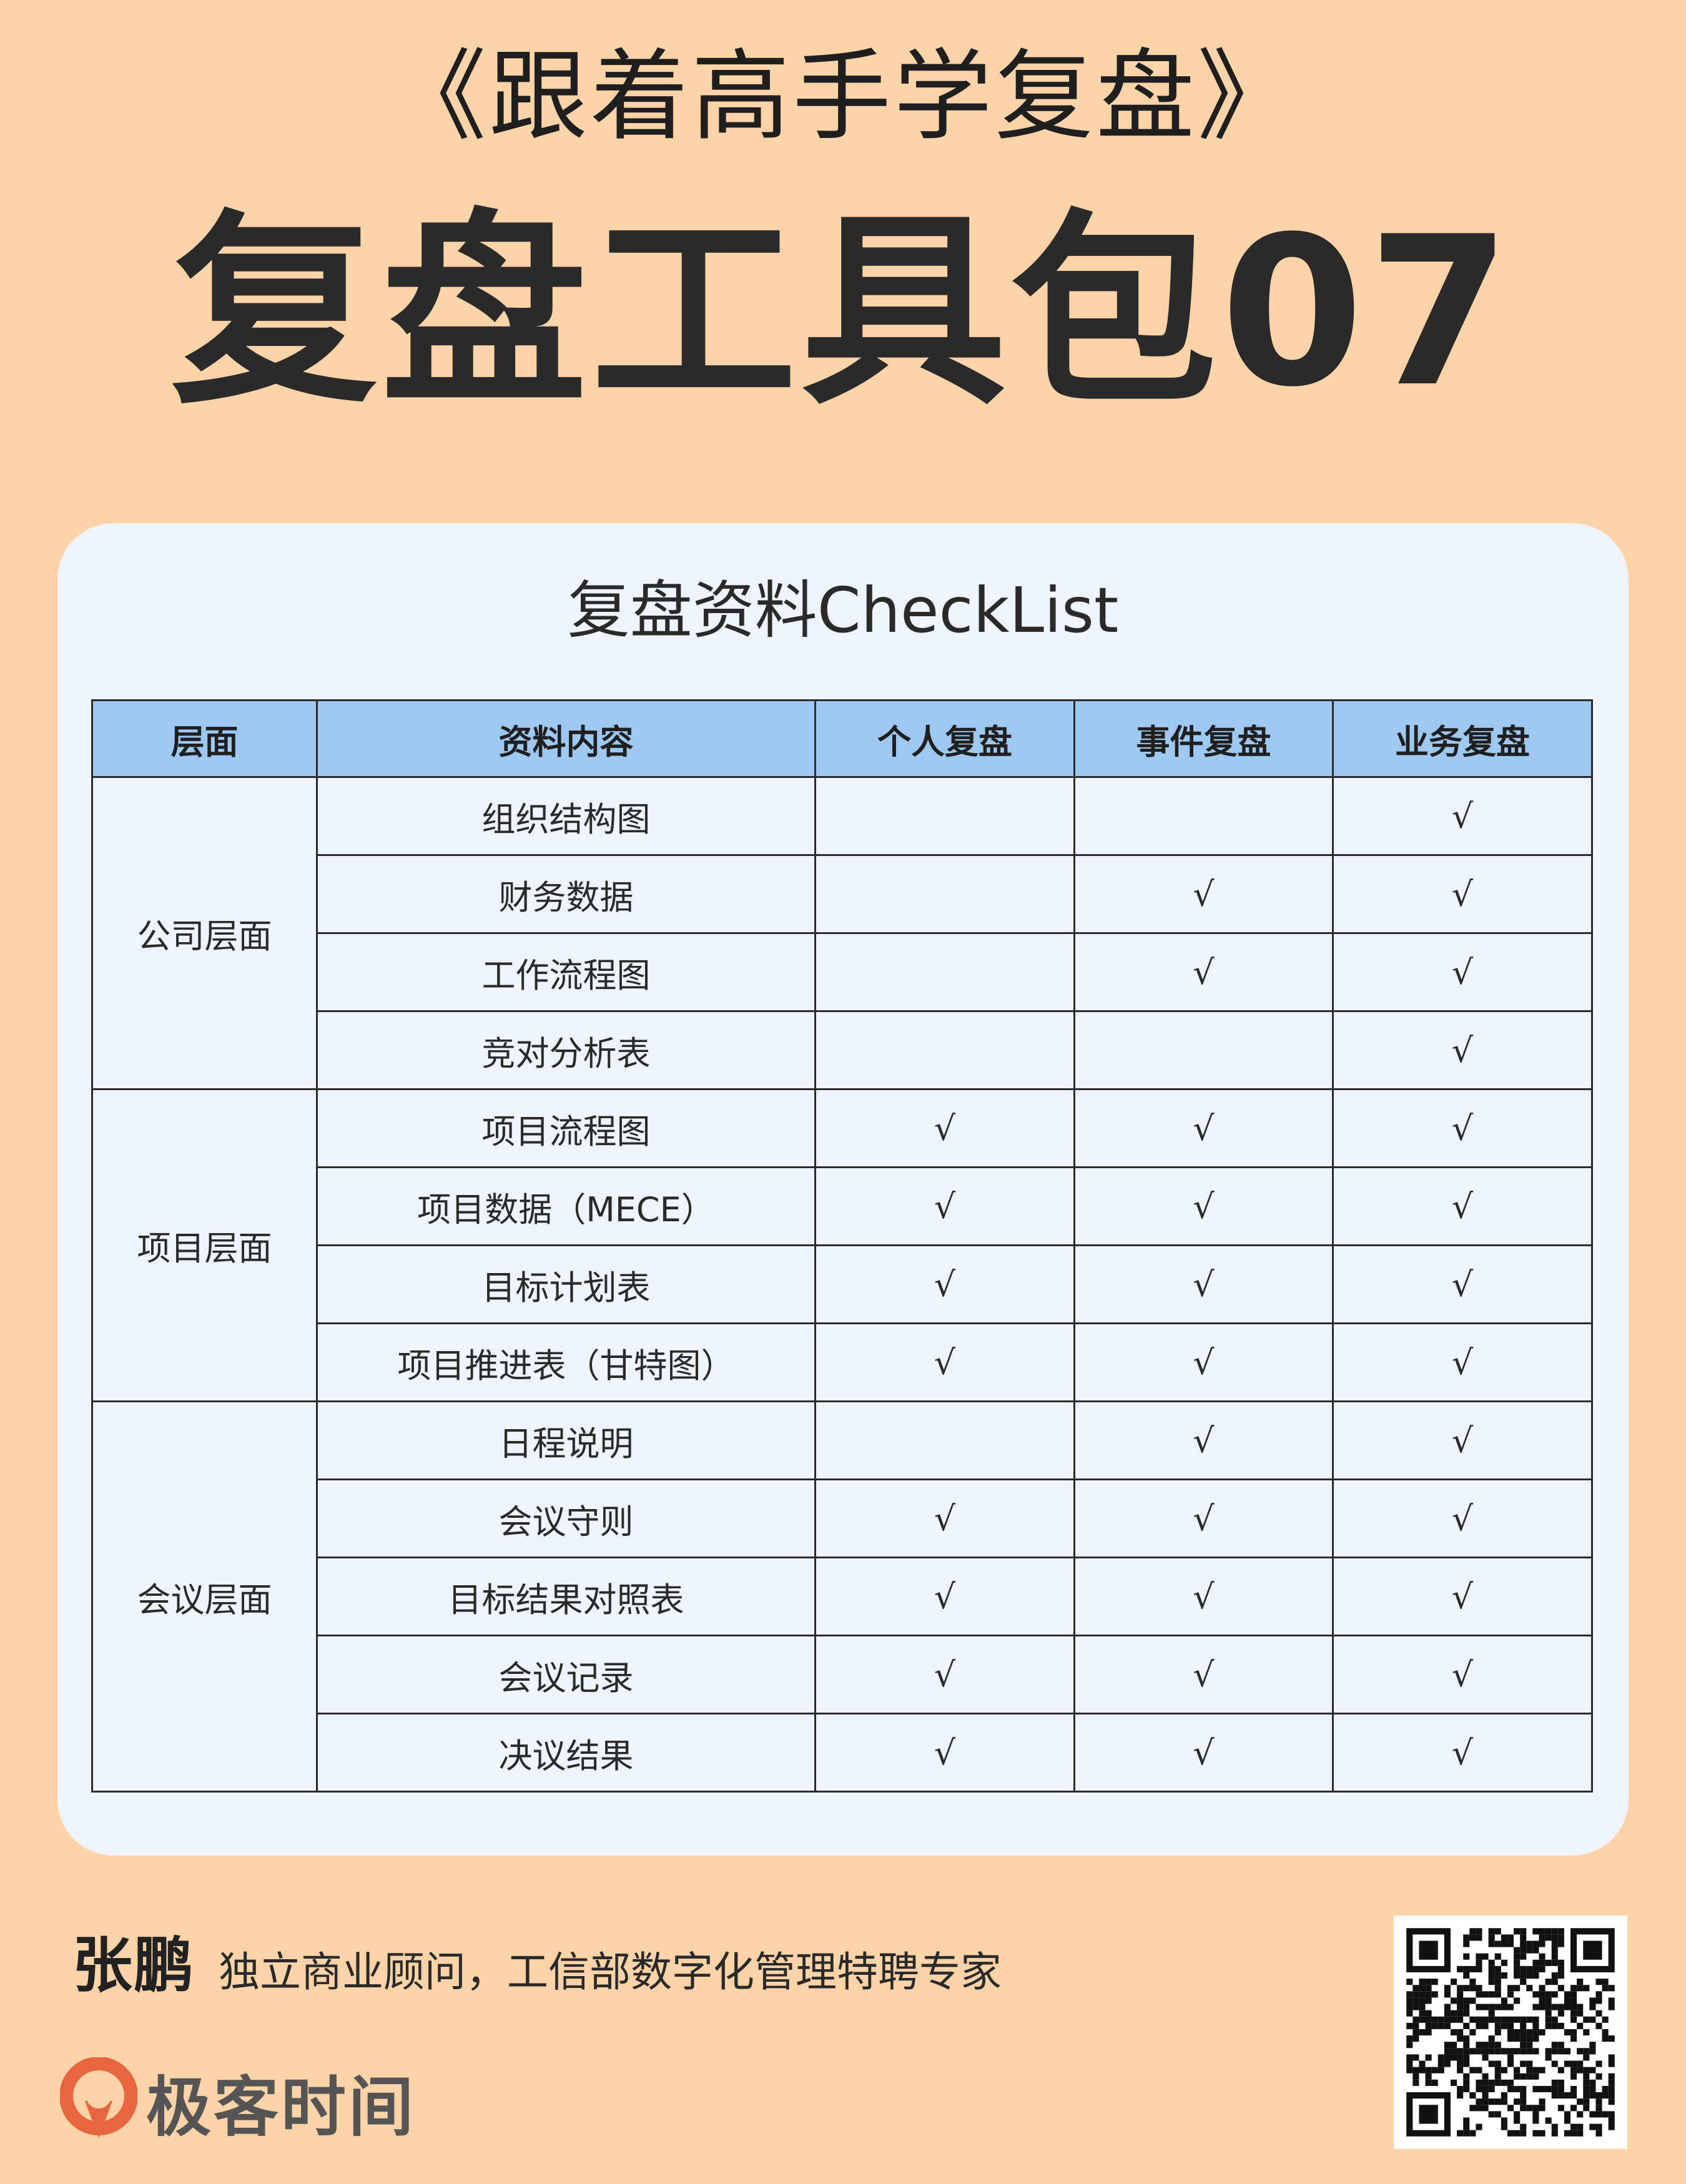  What do you see at coordinates (566, 1284) in the screenshot?
I see `item-cell: 目标计划表` at bounding box center [566, 1284].